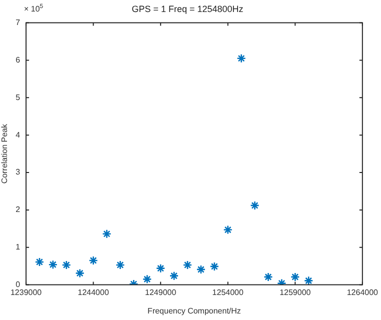 Image resolution: width=381 pixels, height=320 pixels. What do you see at coordinates (194, 311) in the screenshot?
I see `x-axis-title: Frequency Component/Hz` at bounding box center [194, 311].